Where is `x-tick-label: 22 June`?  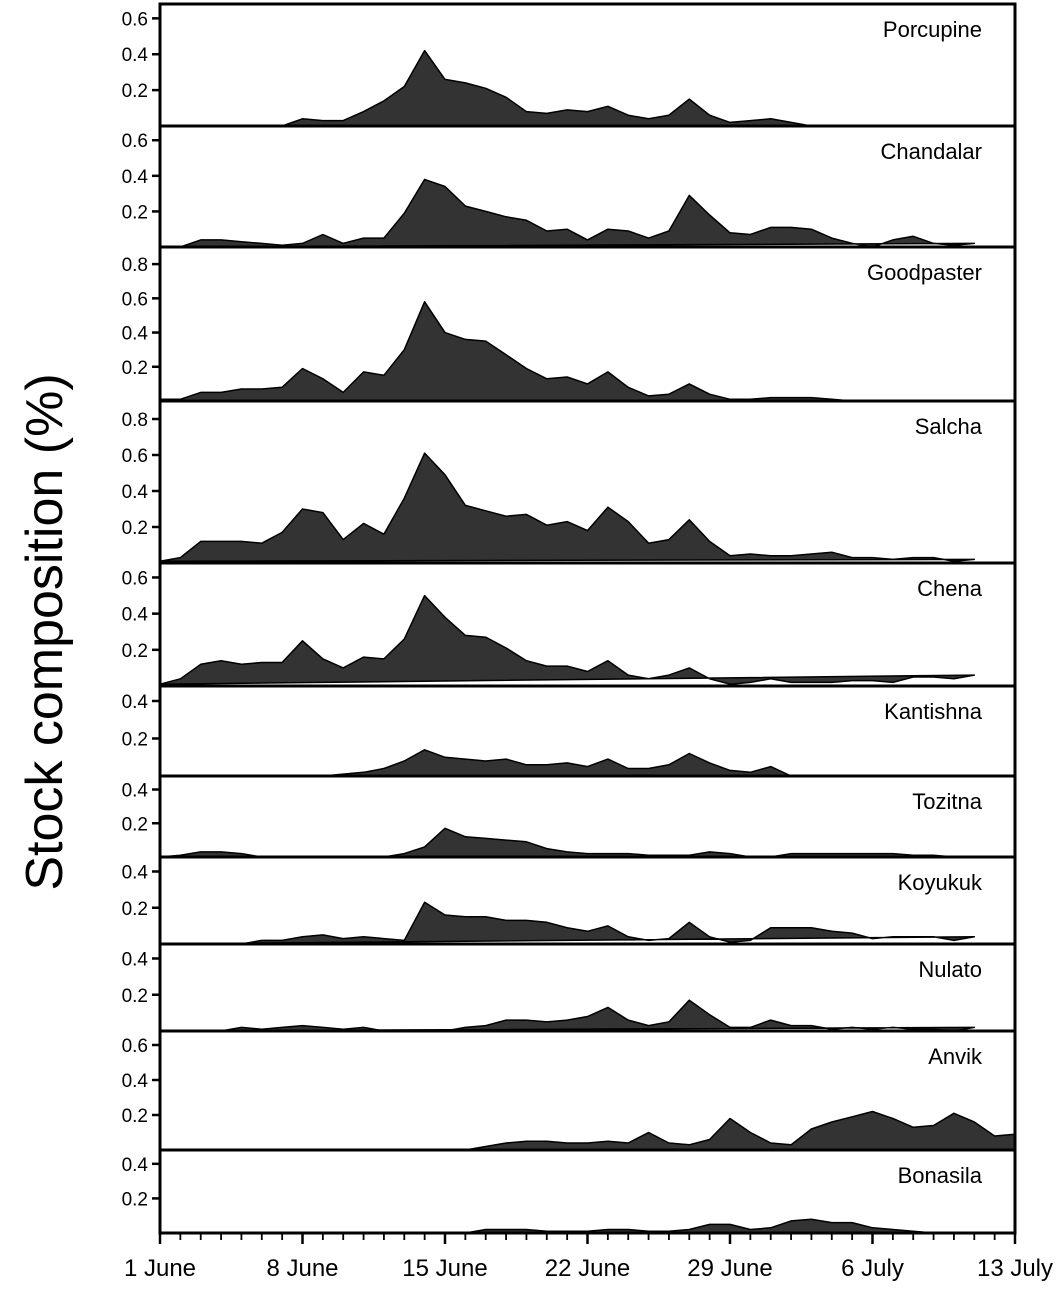 x-tick-label: 22 June is located at coordinates (587, 1268).